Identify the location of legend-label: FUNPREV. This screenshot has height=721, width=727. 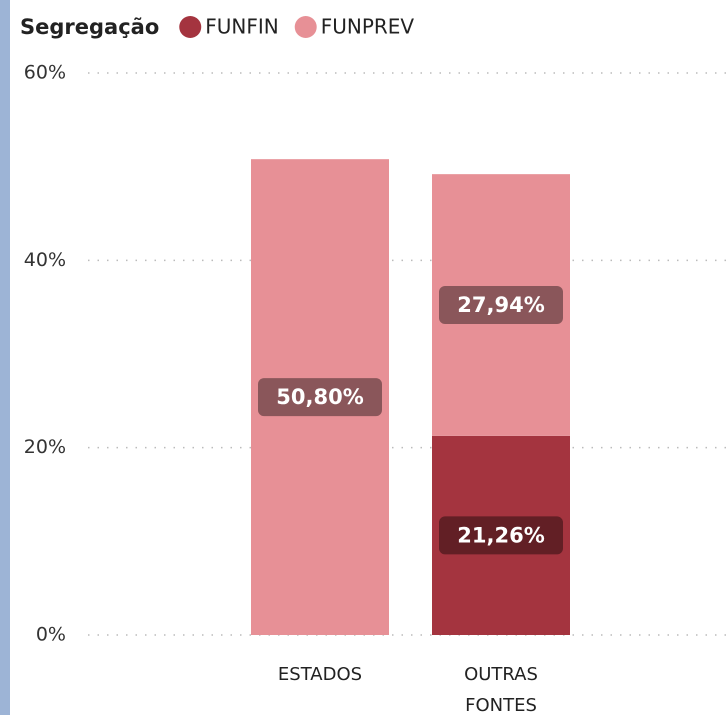
(368, 27).